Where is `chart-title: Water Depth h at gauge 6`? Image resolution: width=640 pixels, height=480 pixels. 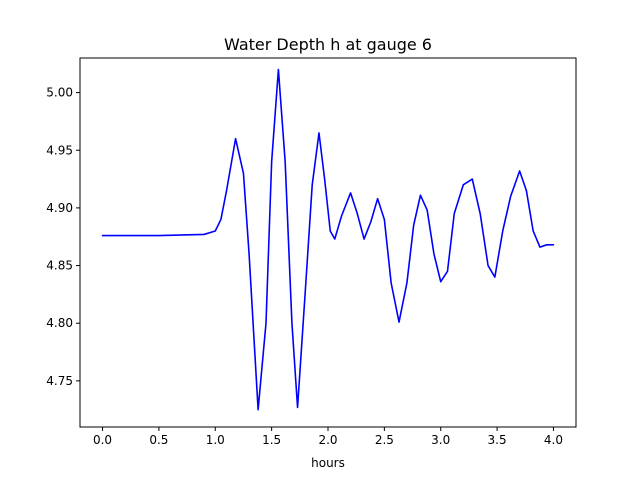
chart-title: Water Depth h at gauge 6 is located at coordinates (328, 44).